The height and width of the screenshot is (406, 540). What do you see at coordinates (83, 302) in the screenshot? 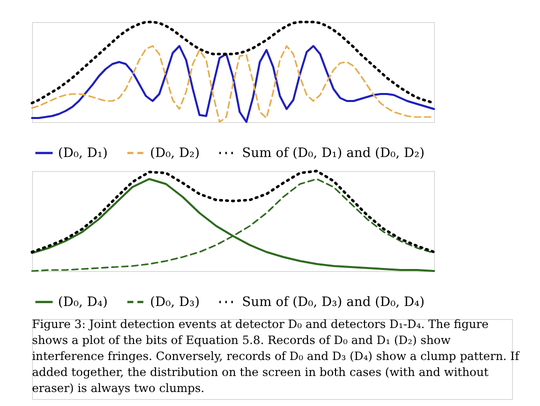
I see `legend-label: (D₀, D₄)` at bounding box center [83, 302].